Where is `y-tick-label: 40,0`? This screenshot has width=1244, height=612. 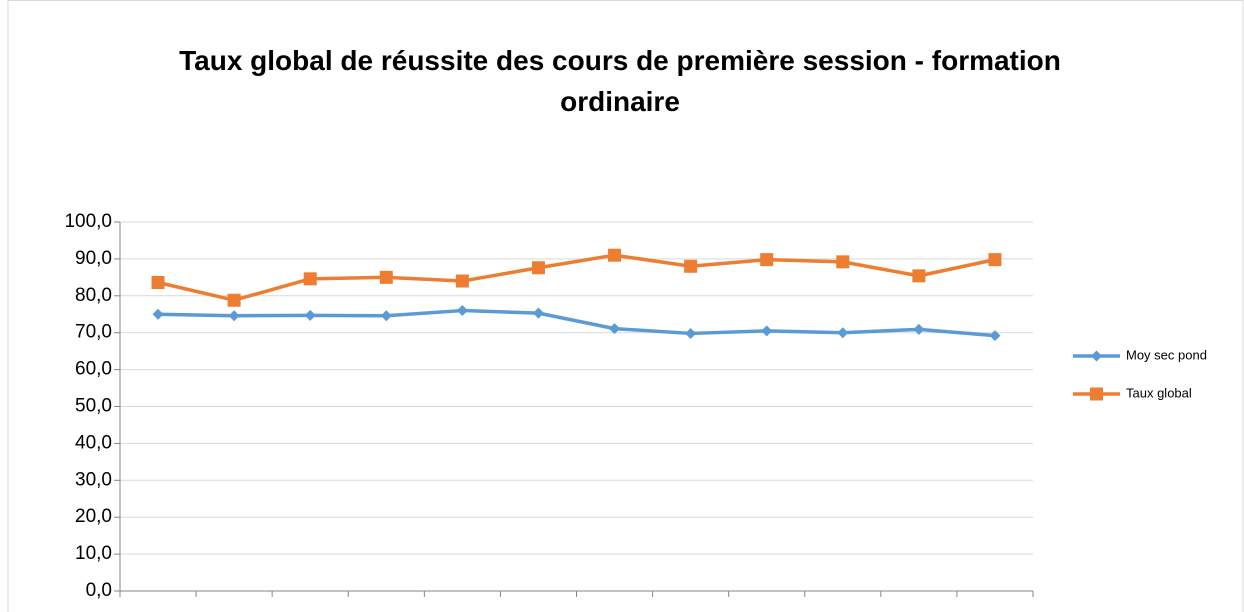
y-tick-label: 40,0 is located at coordinates (93, 442).